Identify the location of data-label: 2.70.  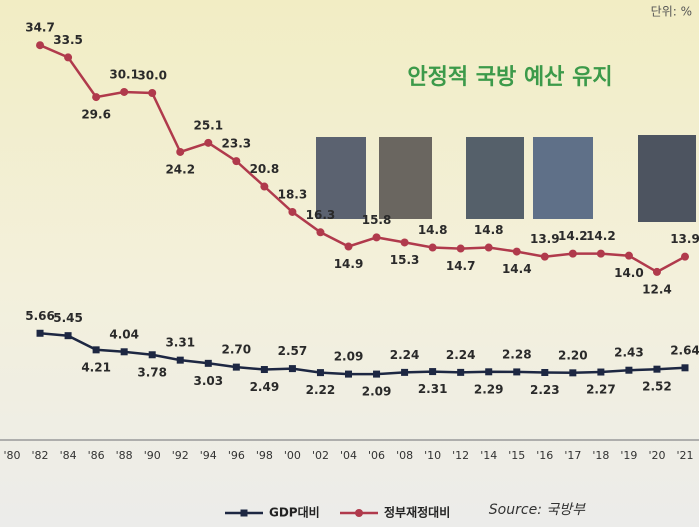
(237, 350).